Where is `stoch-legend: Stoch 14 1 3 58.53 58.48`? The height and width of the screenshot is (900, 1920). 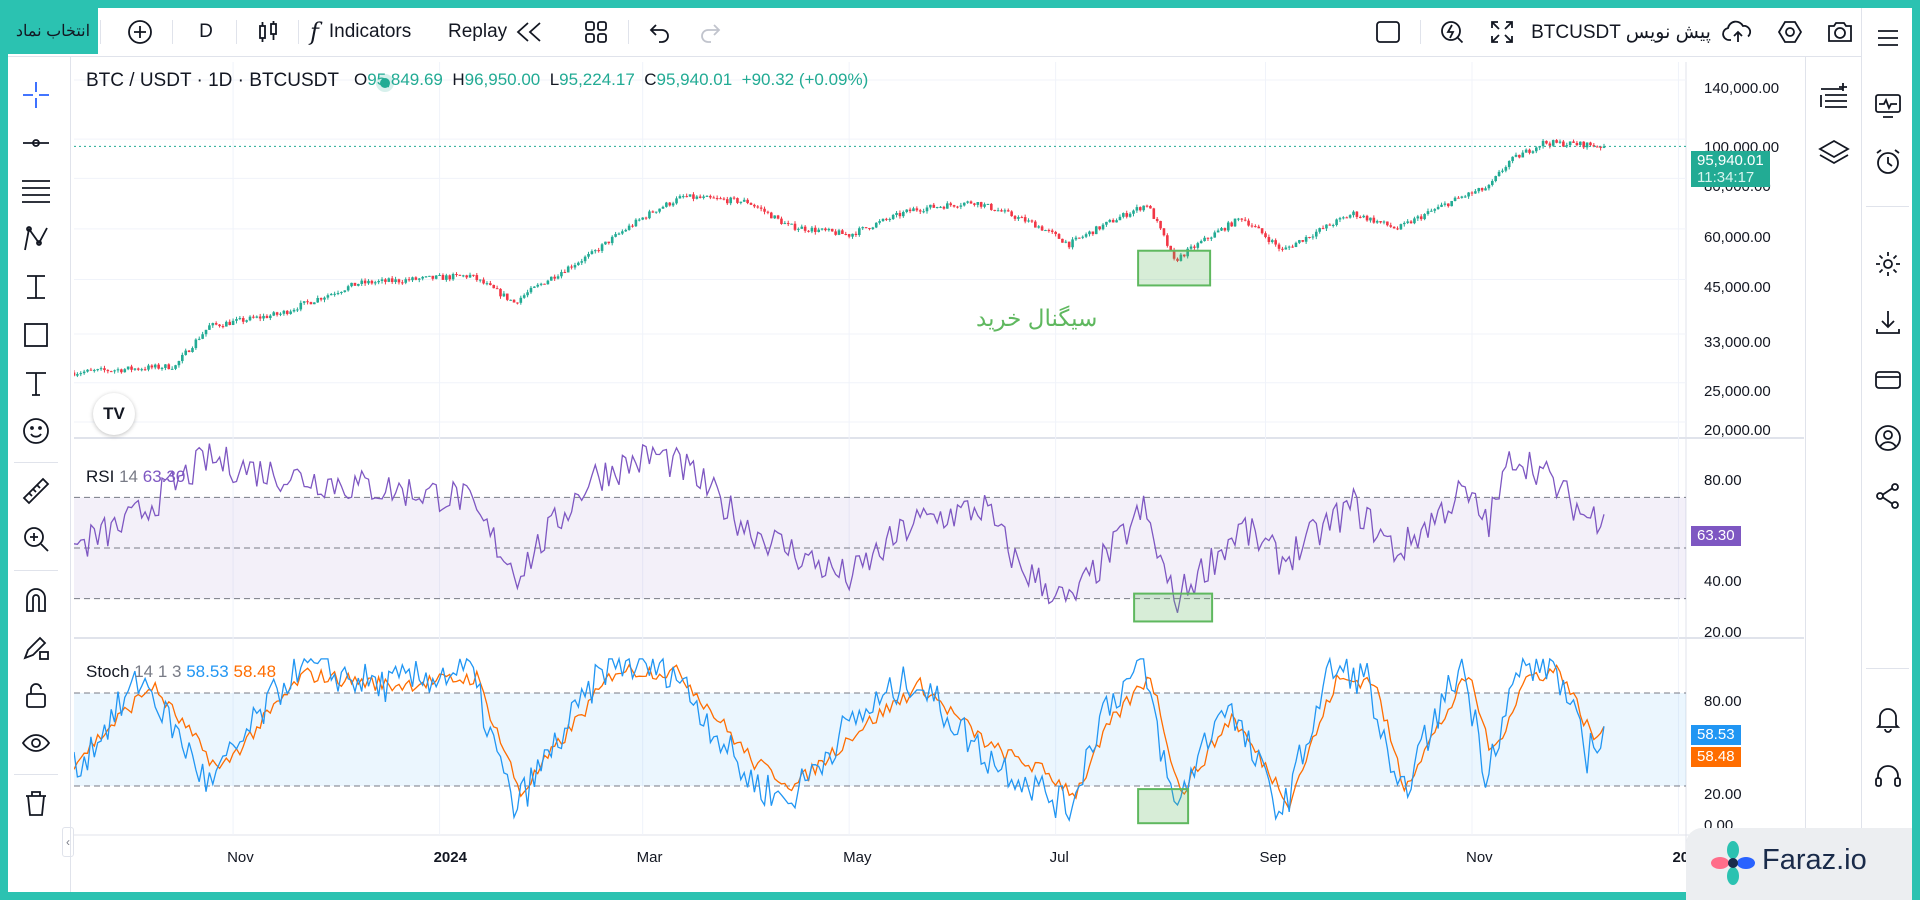
stoch-legend: Stoch 14 1 3 58.53 58.48 is located at coordinates (181, 672).